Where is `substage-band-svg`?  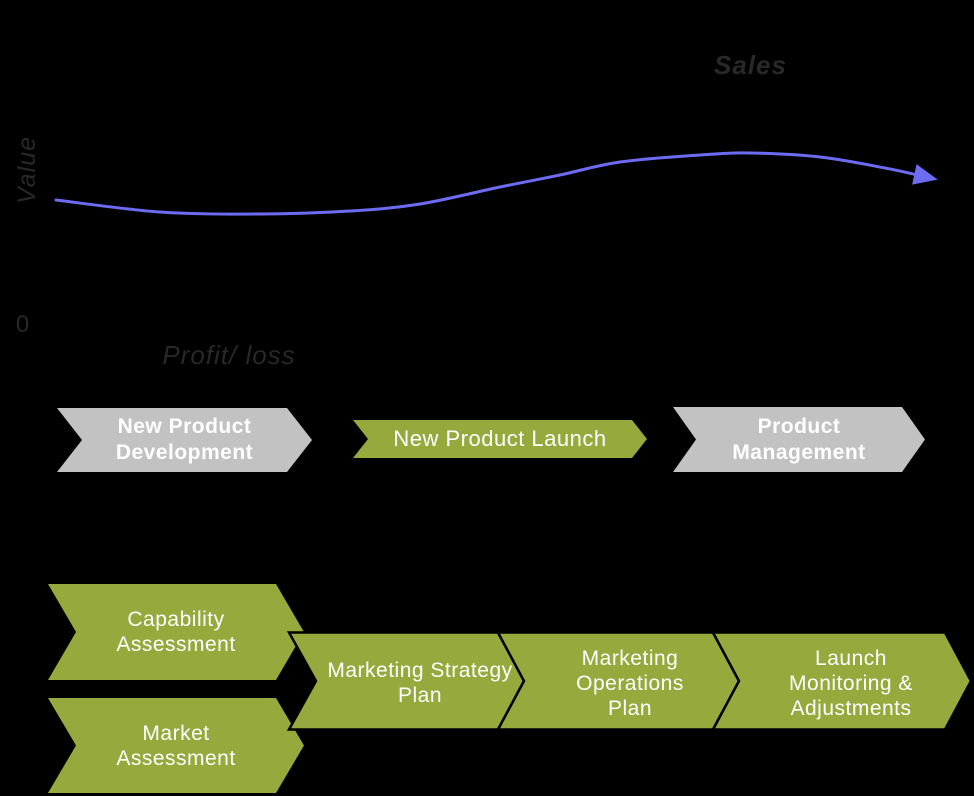
substage-band-svg is located at coordinates (629, 681).